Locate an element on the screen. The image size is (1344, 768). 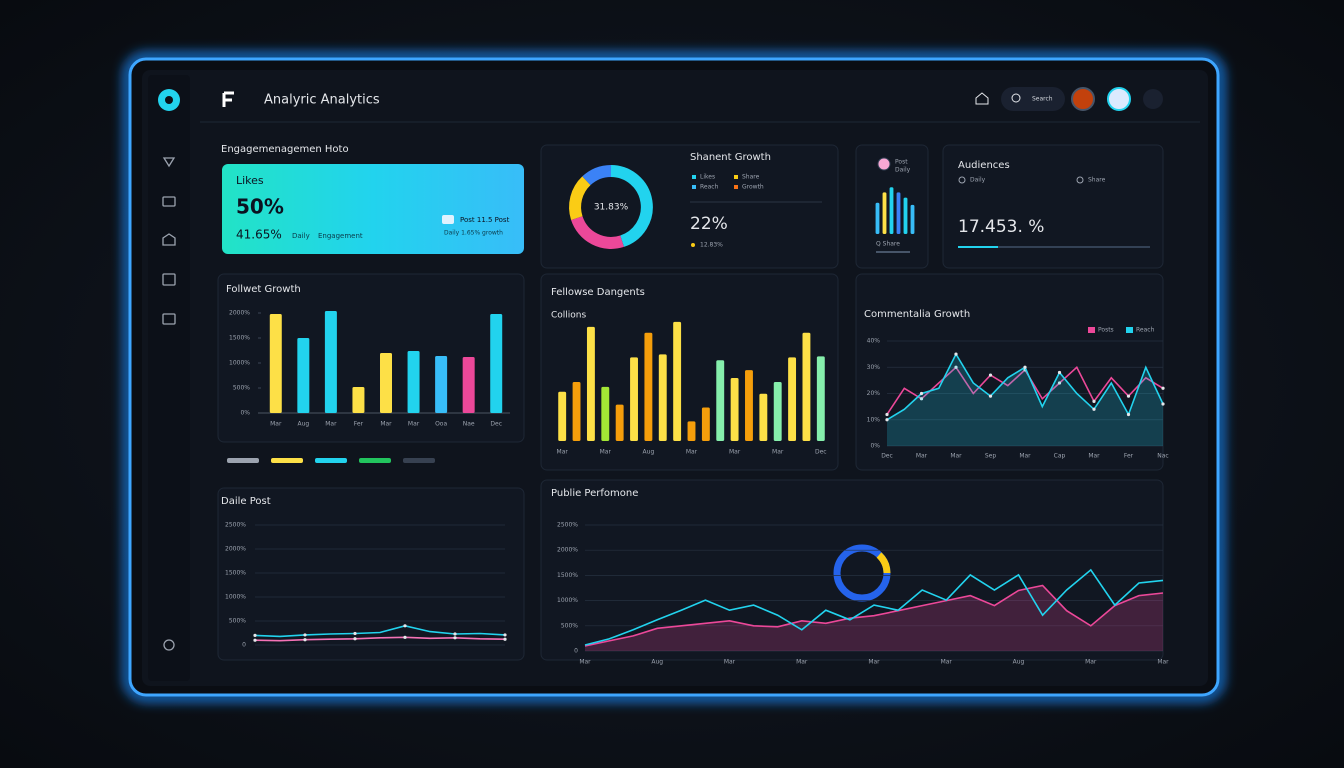
search-icon is located at coordinates (1016, 98).